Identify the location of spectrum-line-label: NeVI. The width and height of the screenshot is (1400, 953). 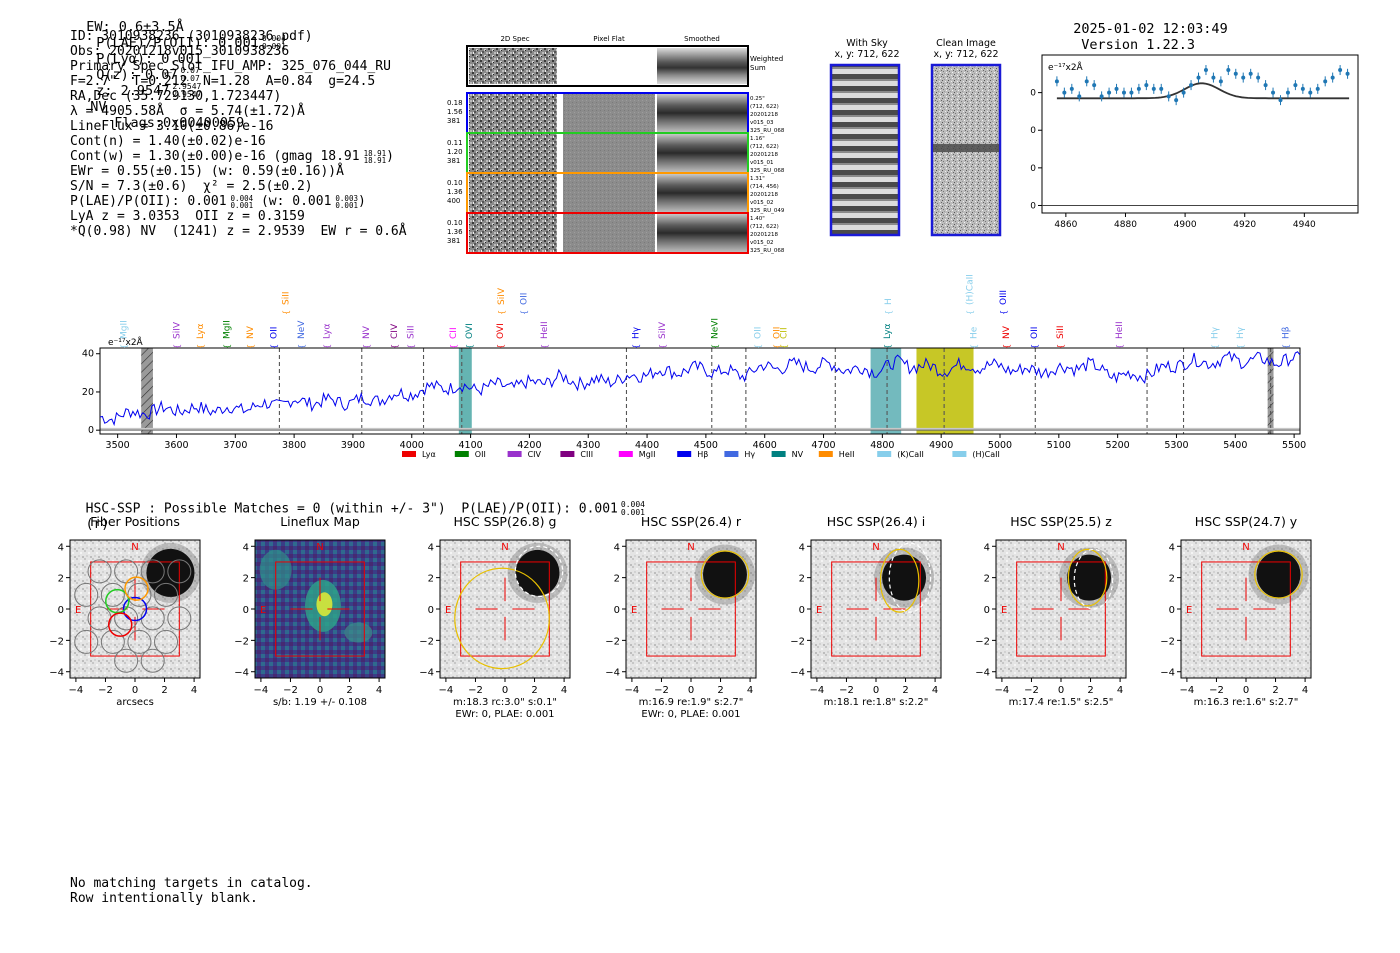
(716, 328).